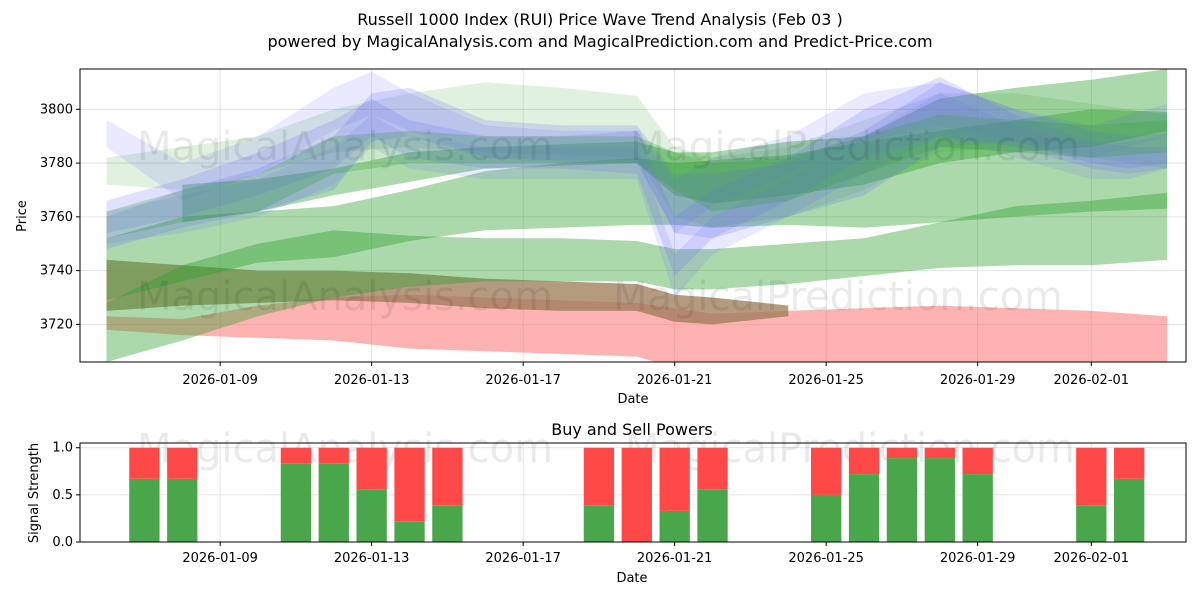 The height and width of the screenshot is (600, 1200). I want to click on price-x-label: Date, so click(632, 399).